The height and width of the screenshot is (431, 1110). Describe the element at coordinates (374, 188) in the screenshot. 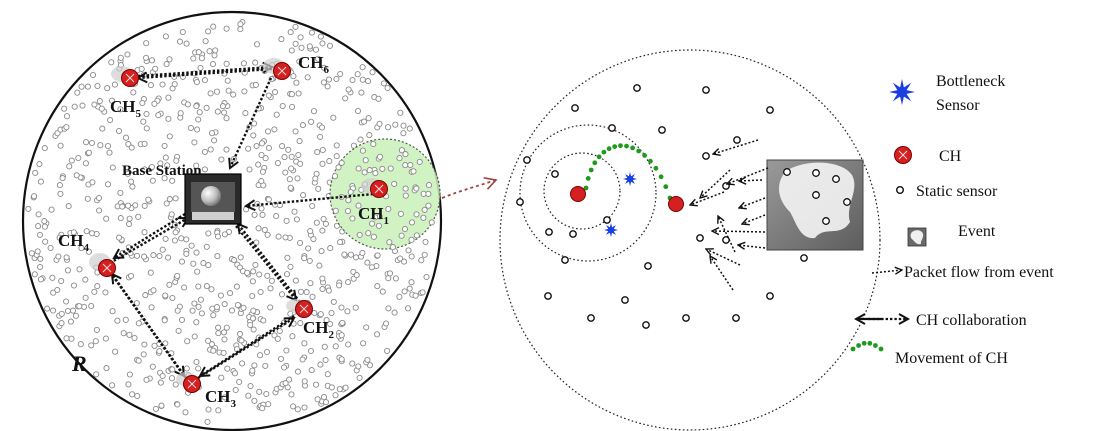

I see `cluster-head-ch1` at that location.